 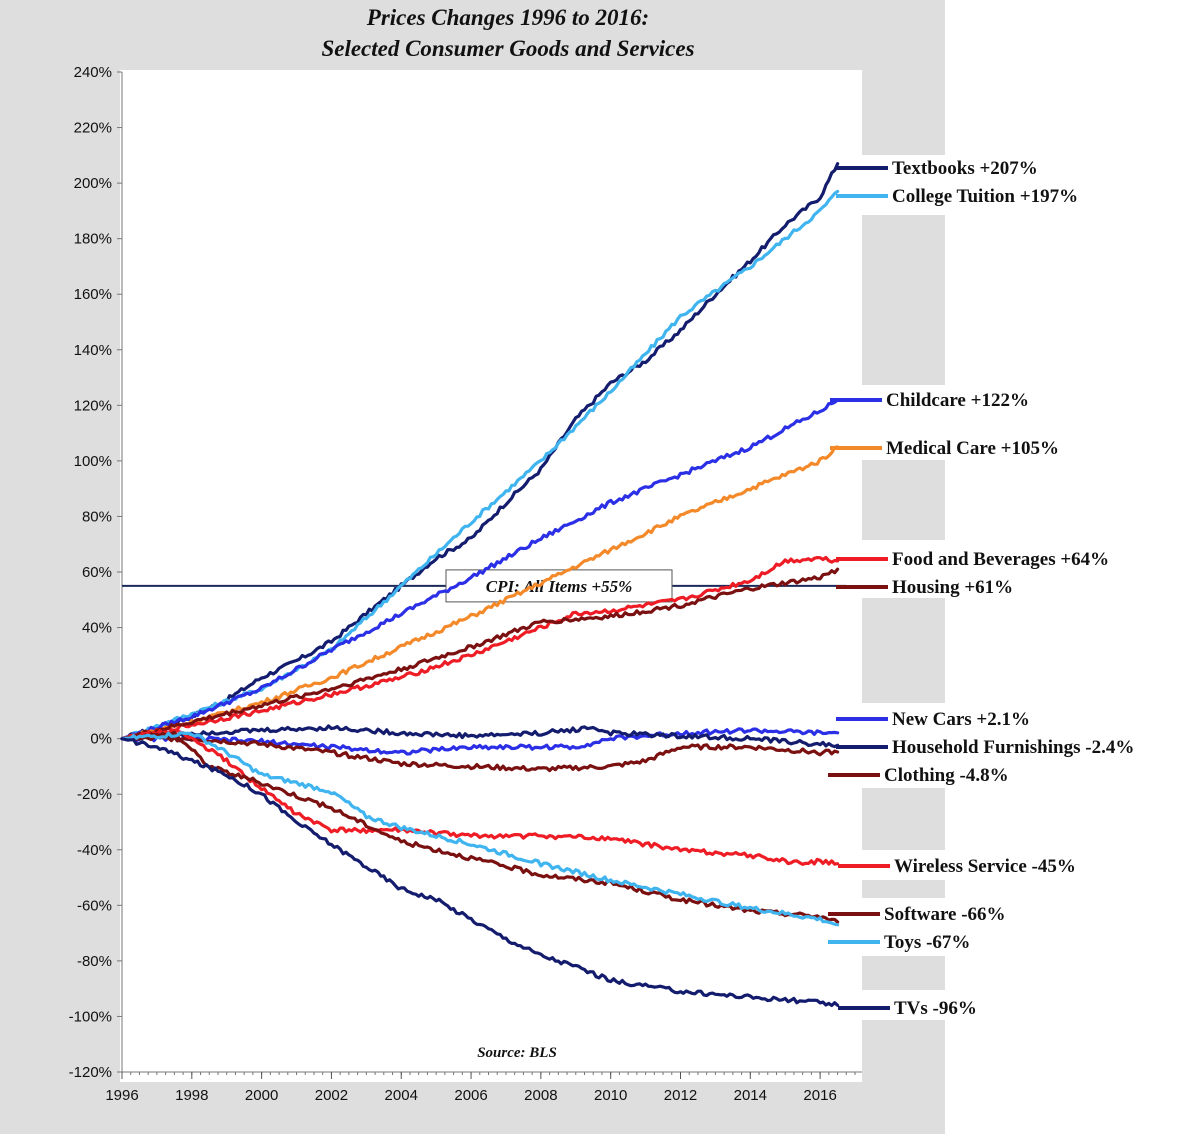 What do you see at coordinates (261, 1095) in the screenshot?
I see `x-tick-label: 2000` at bounding box center [261, 1095].